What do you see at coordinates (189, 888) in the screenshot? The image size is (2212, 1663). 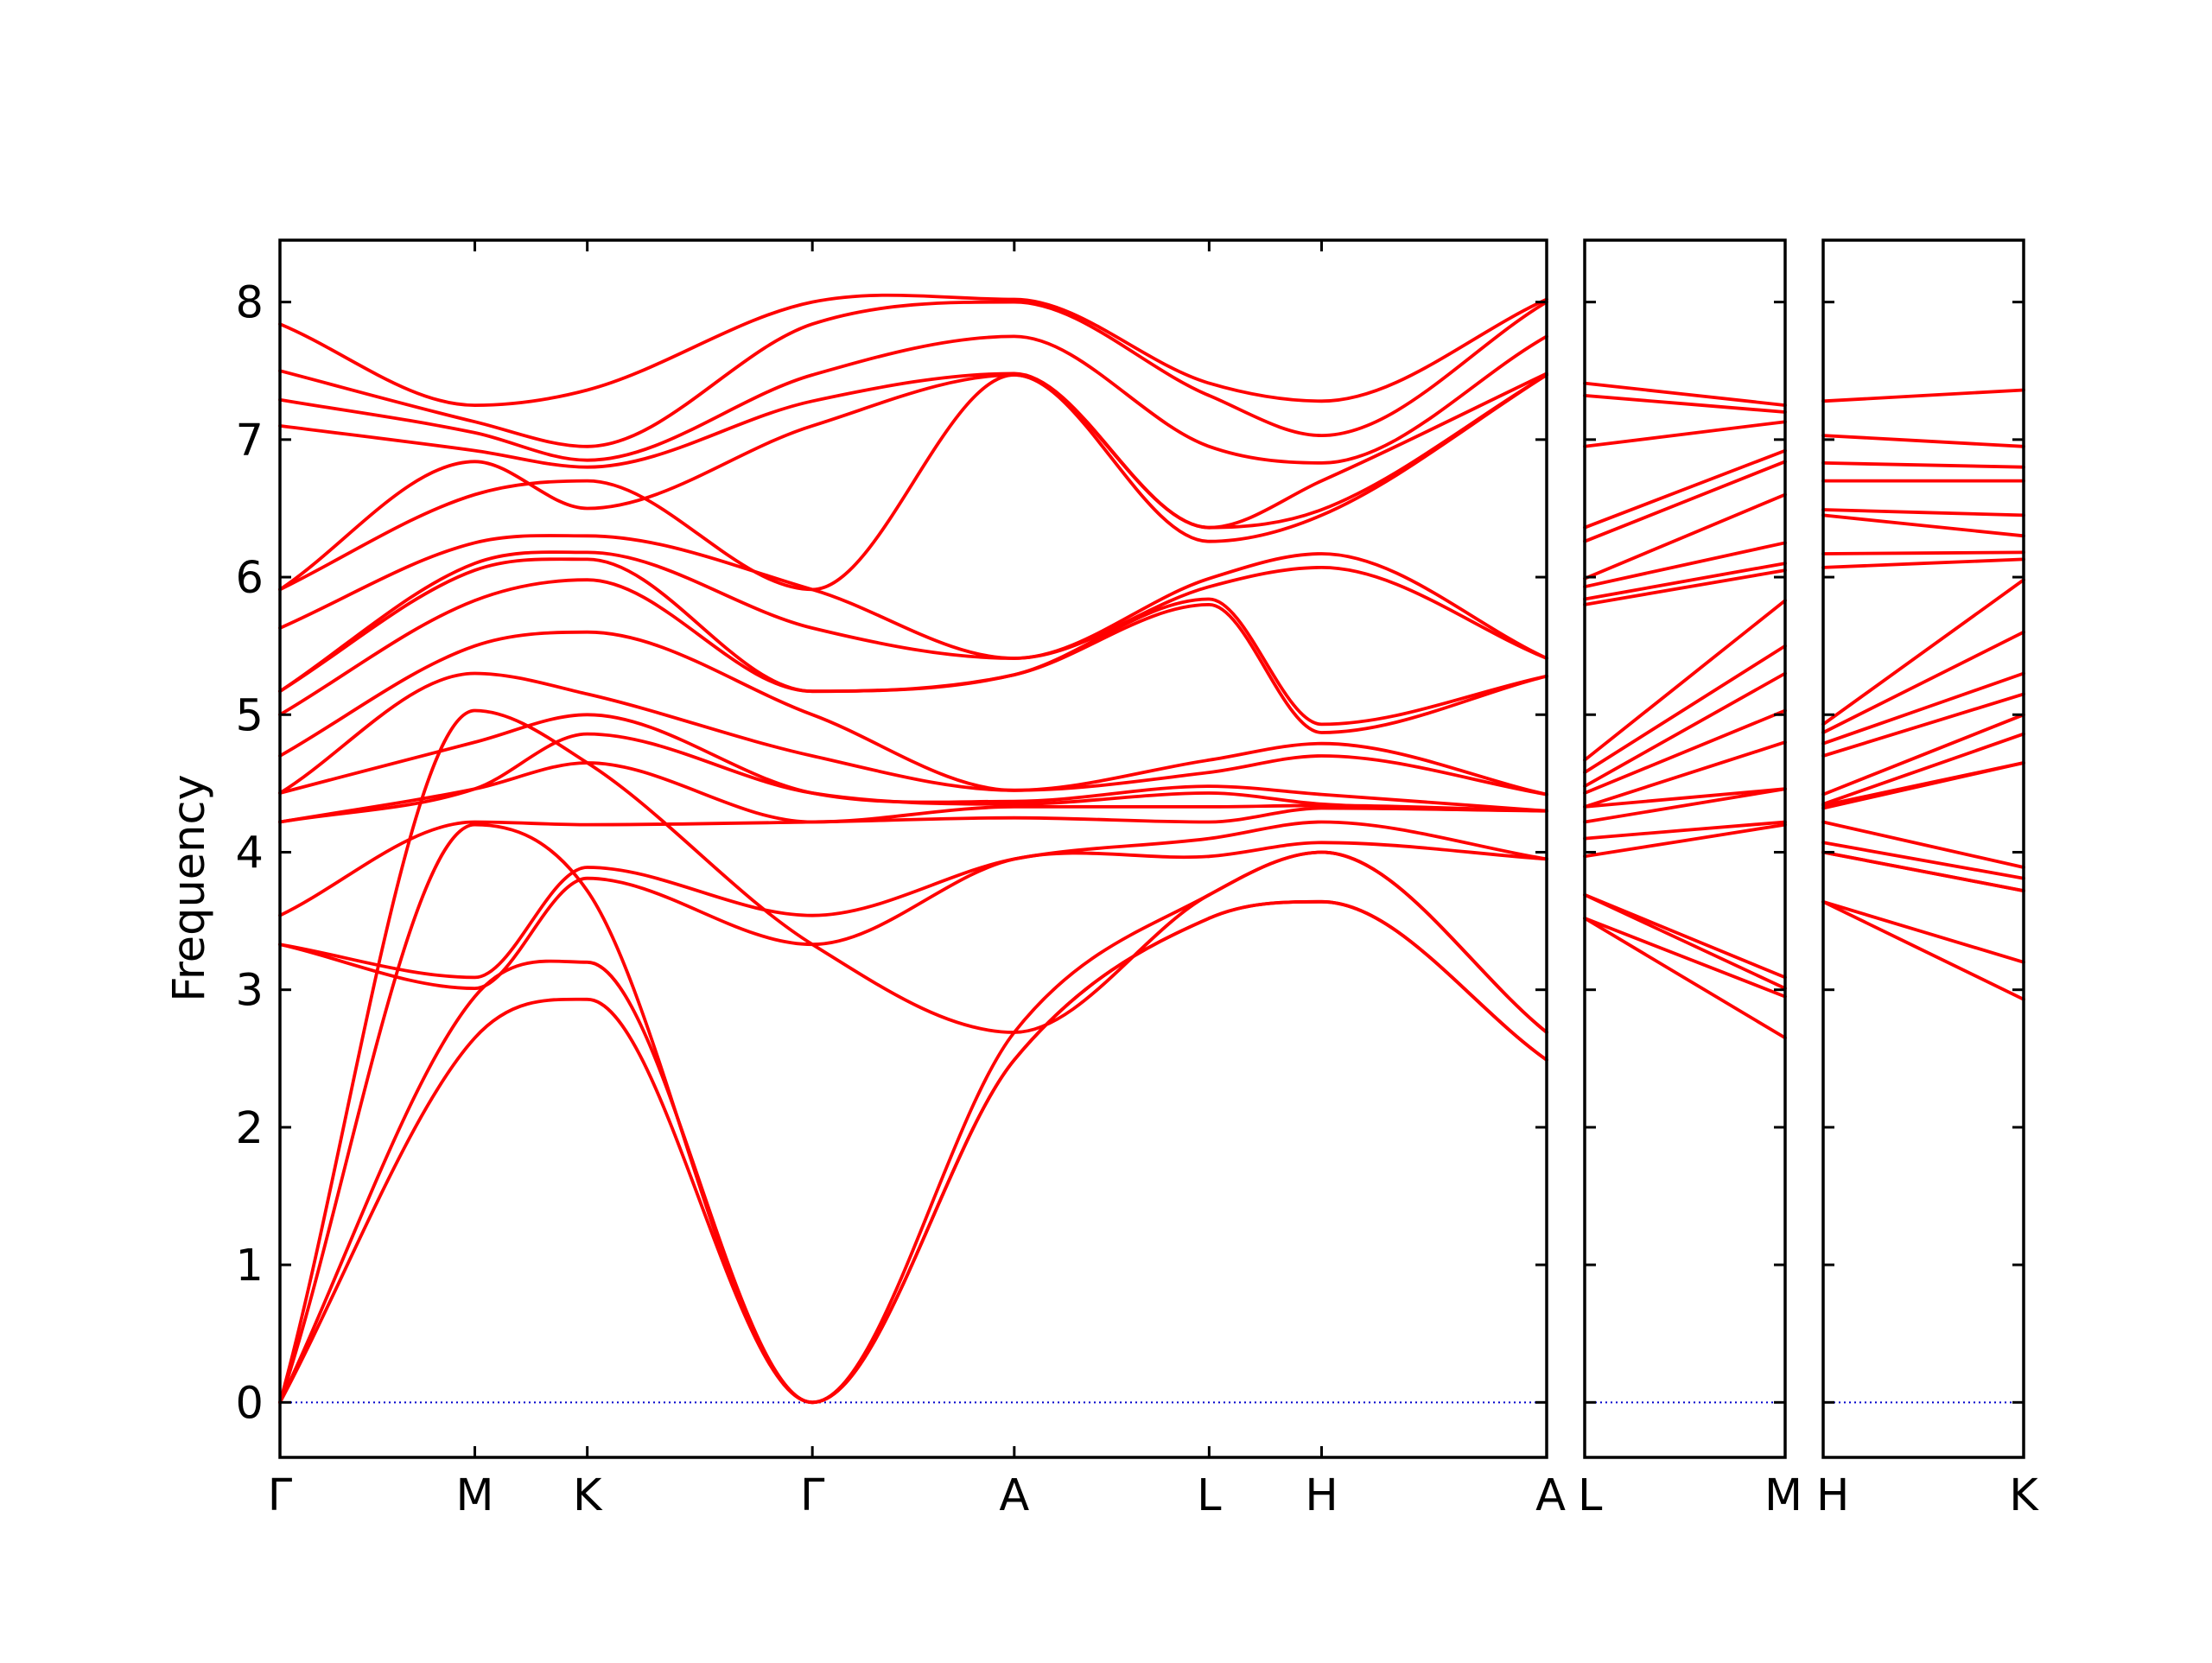 I see `y-axis-label: Frequency` at bounding box center [189, 888].